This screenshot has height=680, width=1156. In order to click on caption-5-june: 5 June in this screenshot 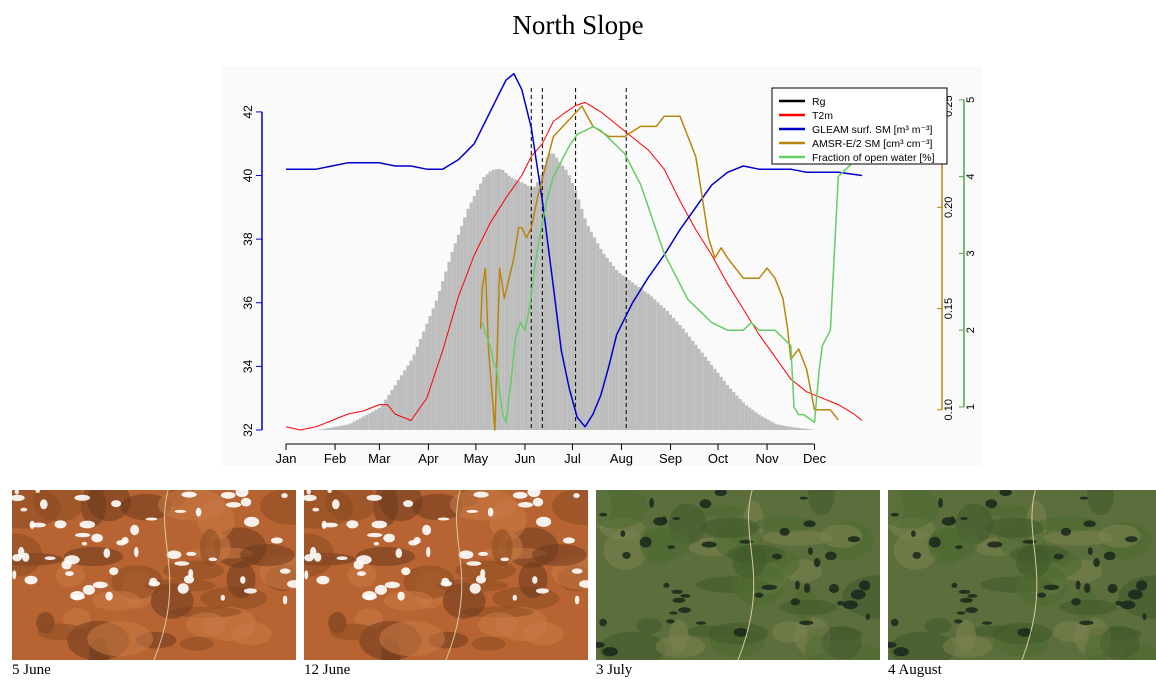, I will do `click(31, 670)`.